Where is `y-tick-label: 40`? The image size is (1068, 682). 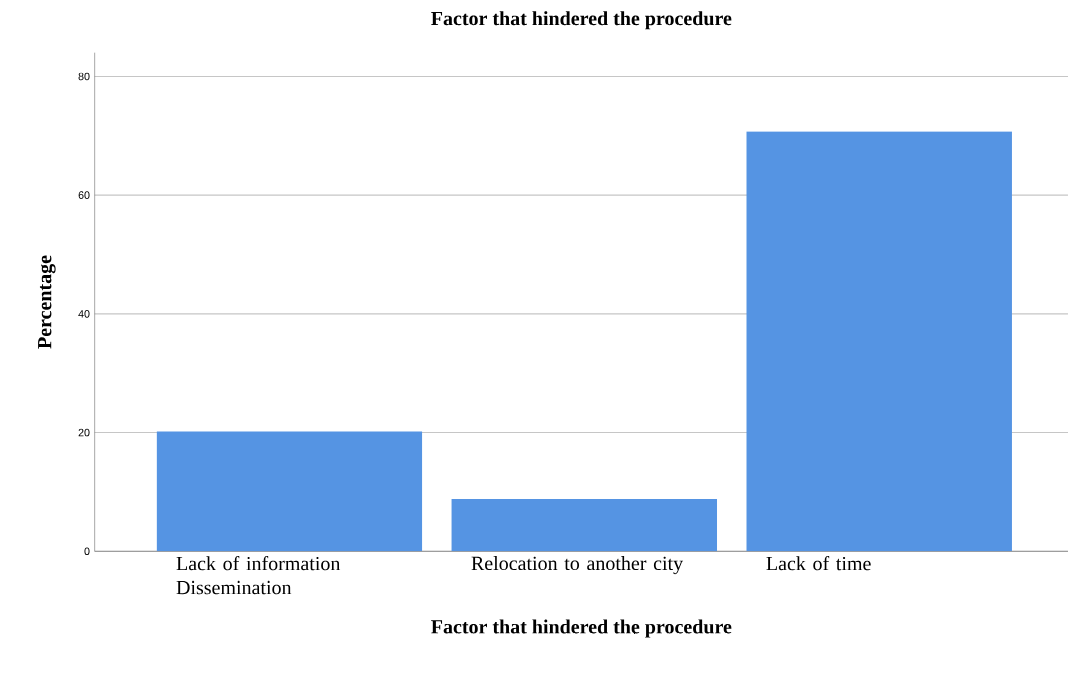
y-tick-label: 40 is located at coordinates (84, 314).